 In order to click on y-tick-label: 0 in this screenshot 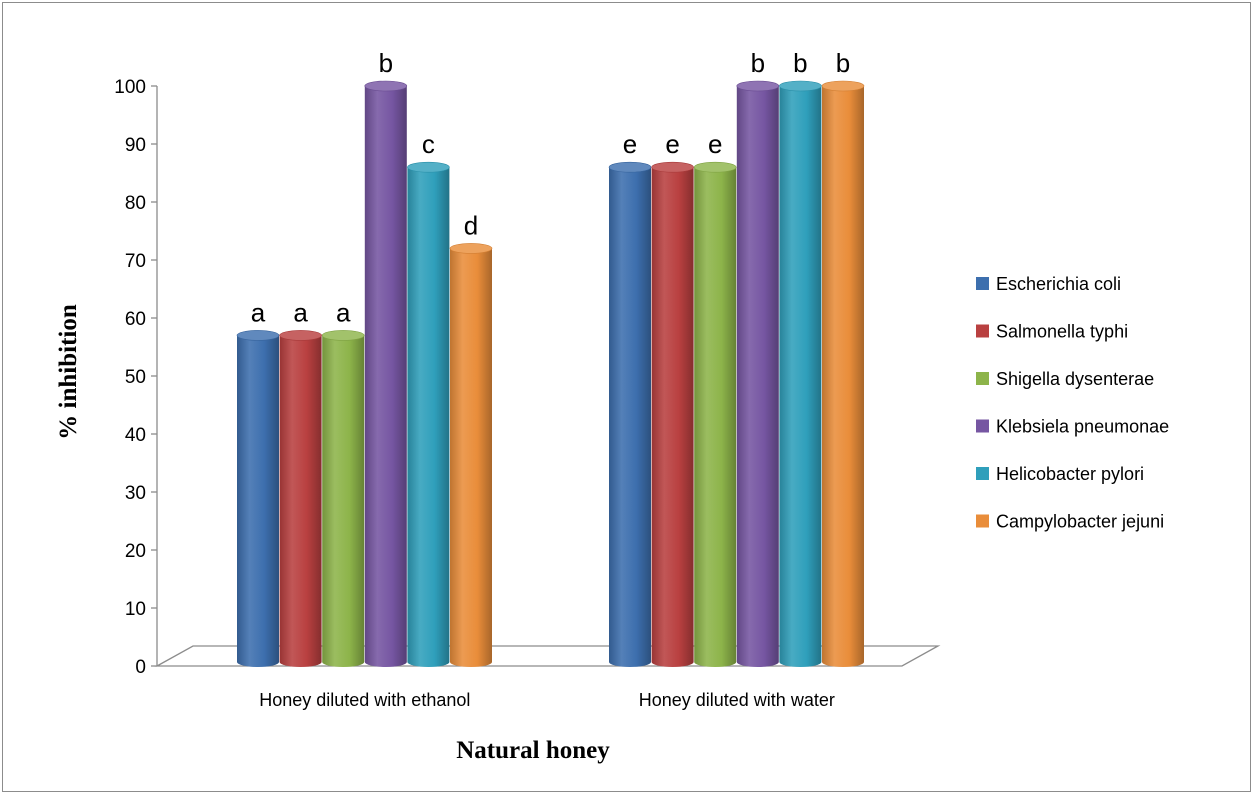, I will do `click(140, 667)`.